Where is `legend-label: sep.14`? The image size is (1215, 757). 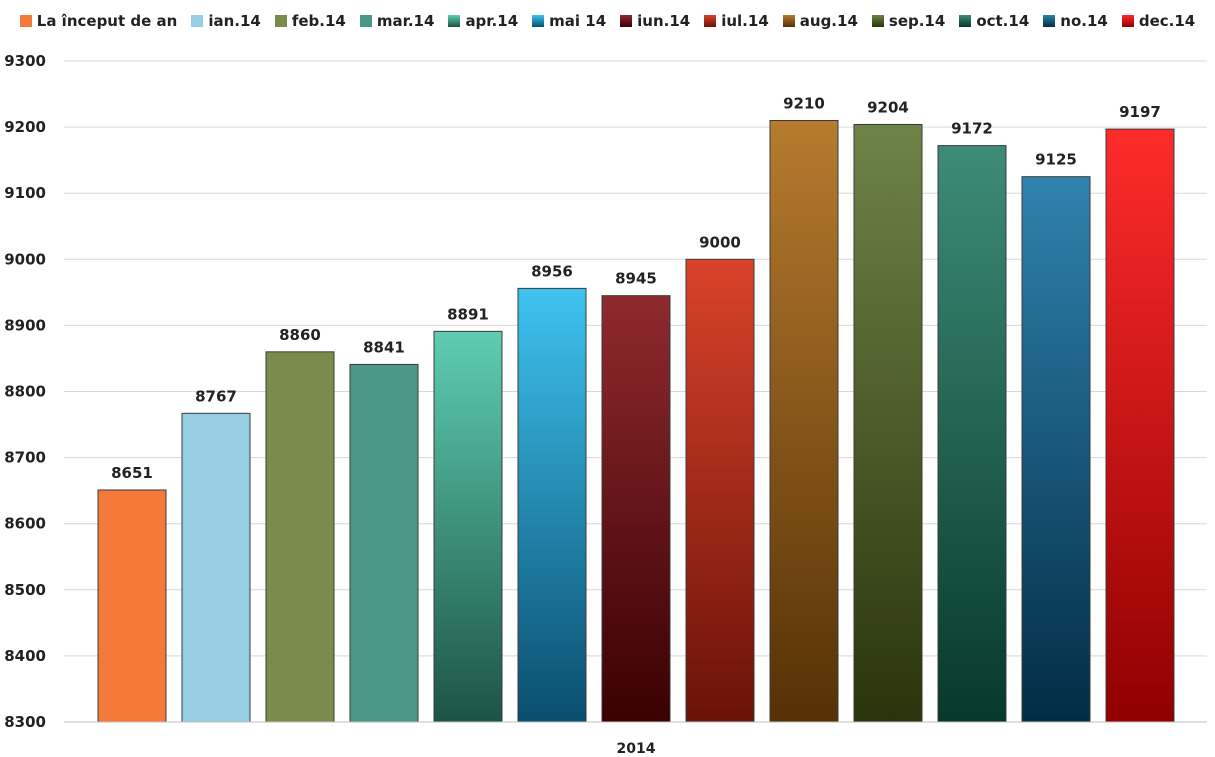 legend-label: sep.14 is located at coordinates (917, 21).